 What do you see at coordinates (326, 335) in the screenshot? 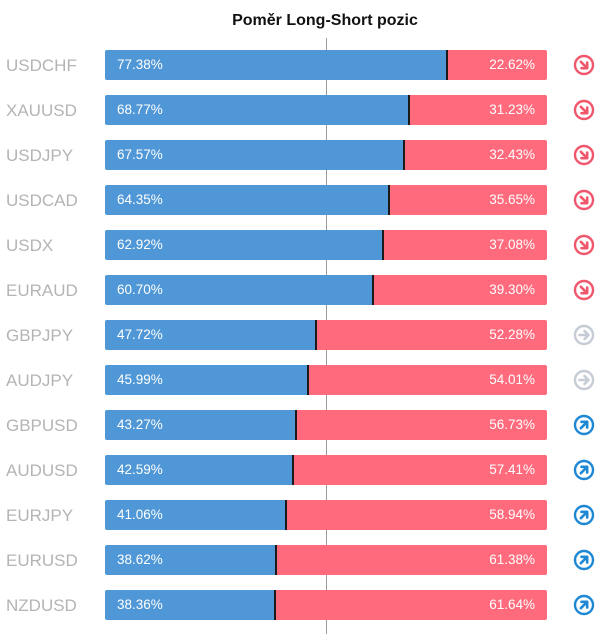
I see `ratio-bar: 47.72% 52.28%` at bounding box center [326, 335].